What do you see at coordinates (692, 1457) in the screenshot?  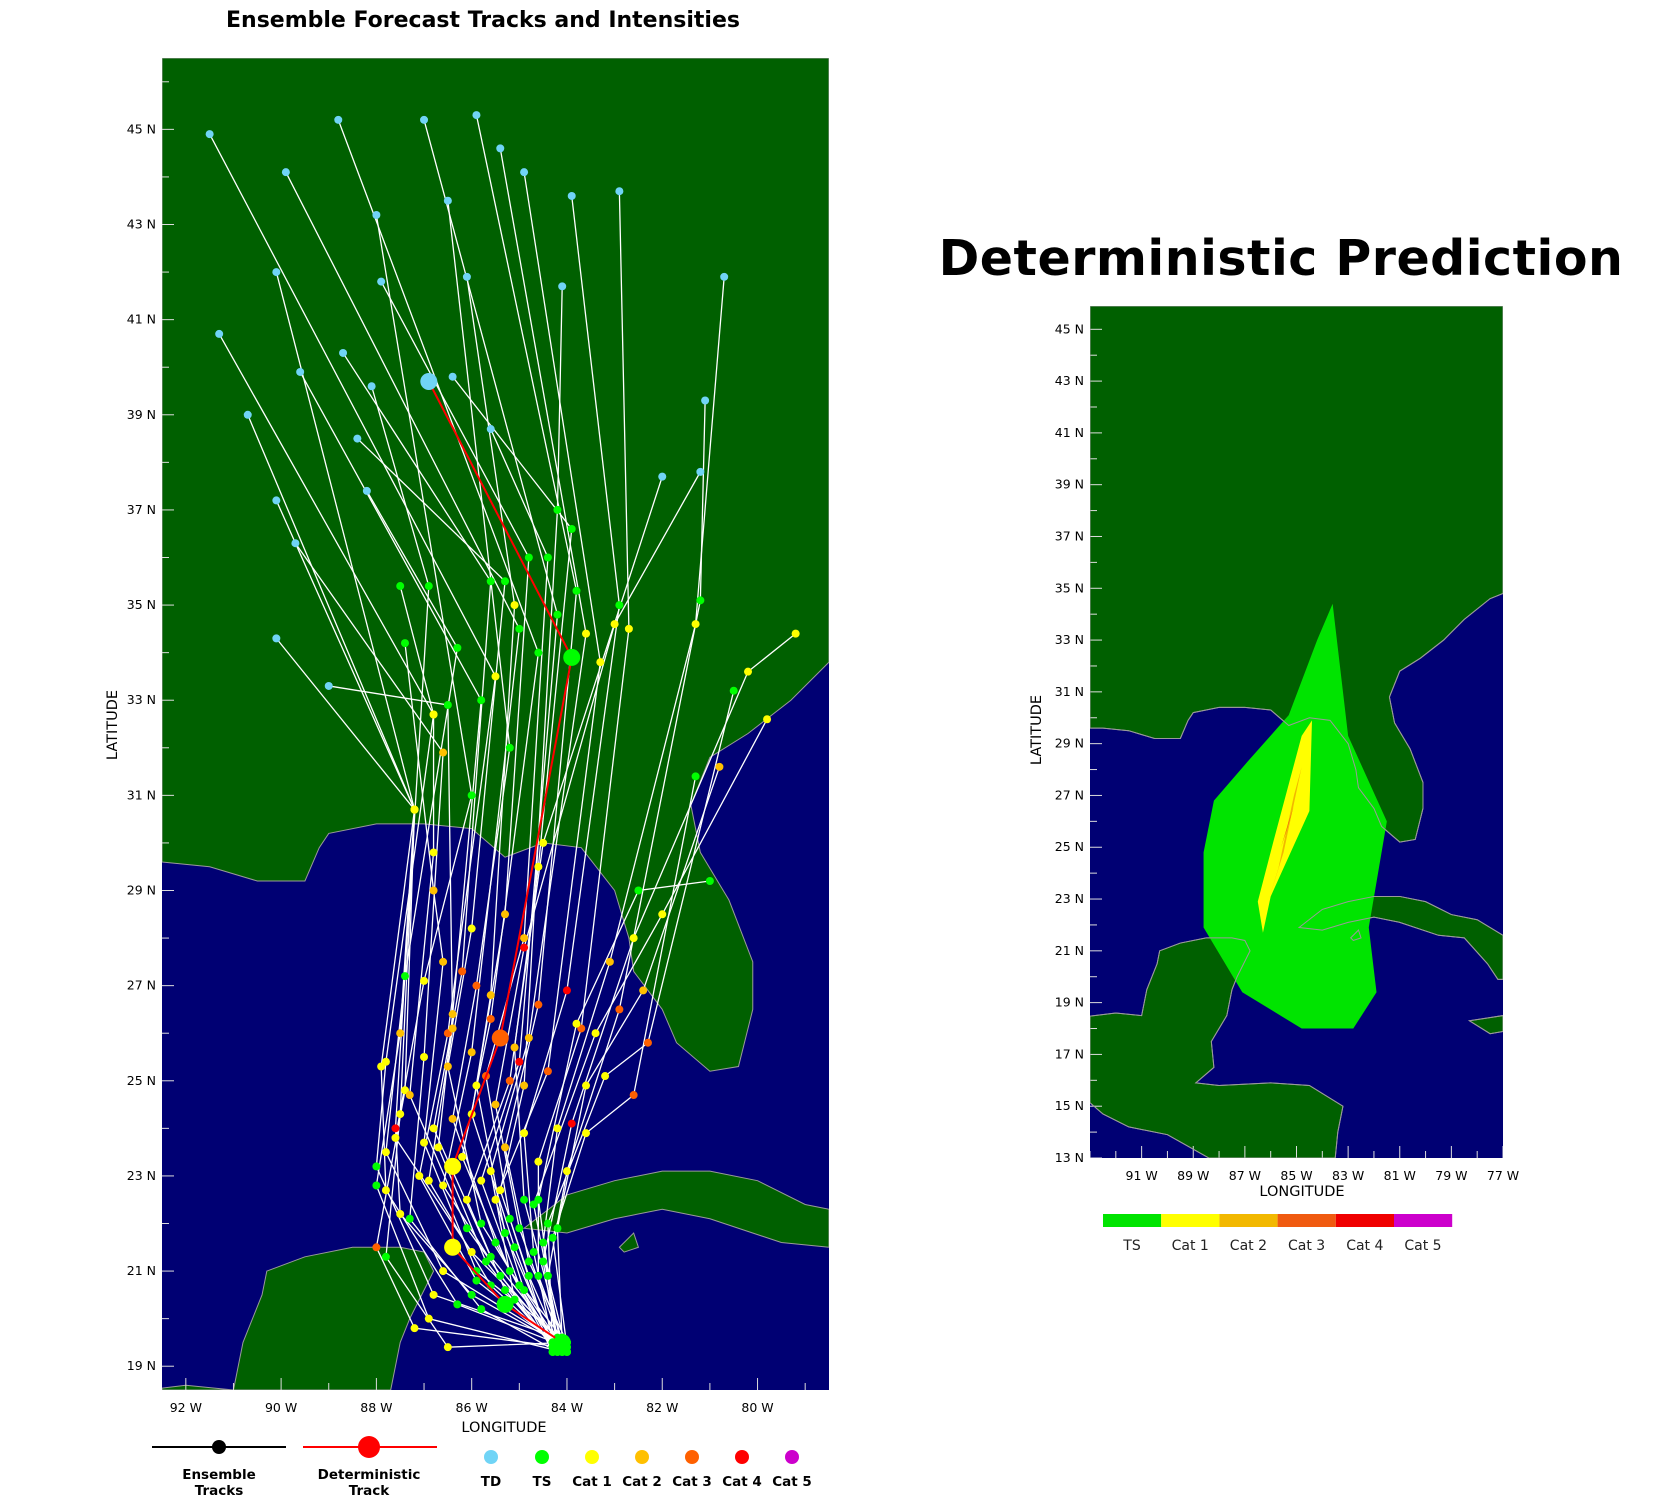 I see `legend-dot-cat3` at bounding box center [692, 1457].